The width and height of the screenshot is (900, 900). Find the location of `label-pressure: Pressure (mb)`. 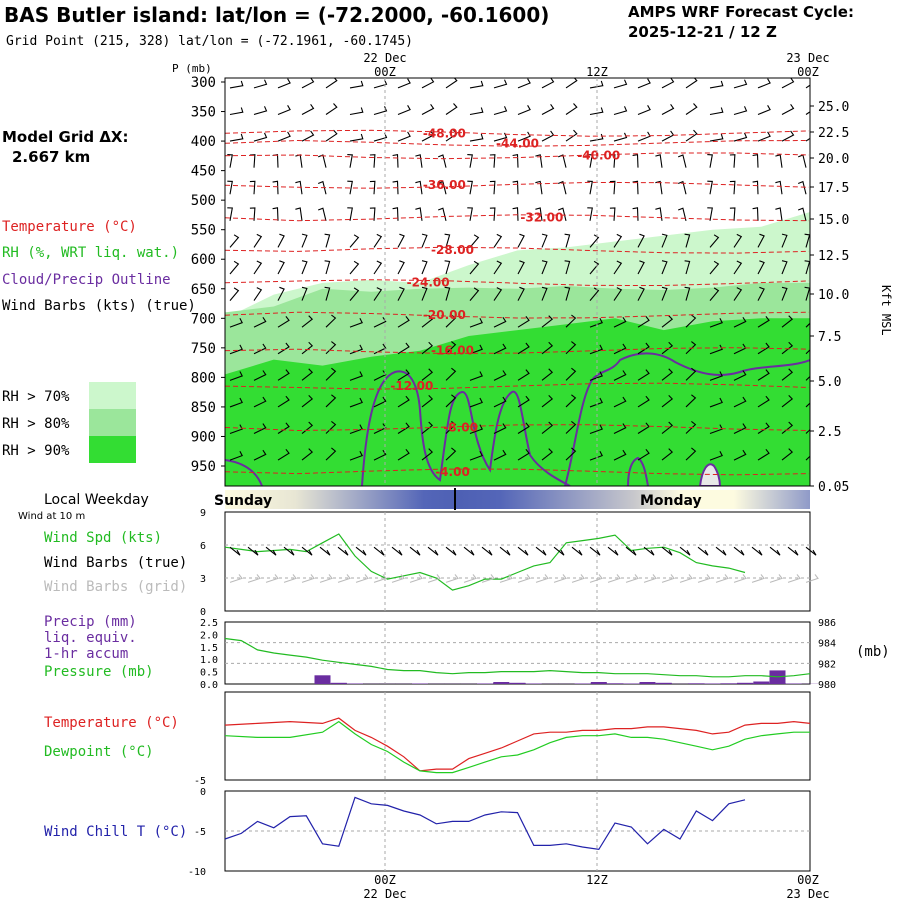

label-pressure: Pressure (mb) is located at coordinates (99, 672).